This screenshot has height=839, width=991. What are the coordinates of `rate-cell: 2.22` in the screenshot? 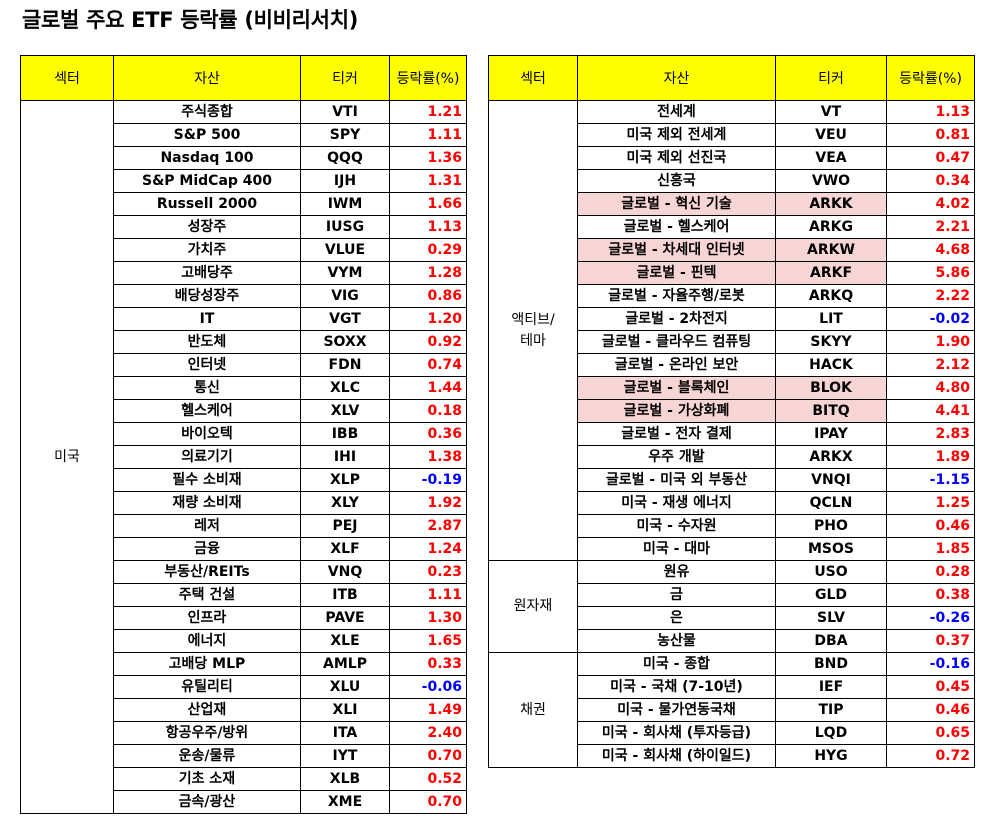 It's located at (930, 296).